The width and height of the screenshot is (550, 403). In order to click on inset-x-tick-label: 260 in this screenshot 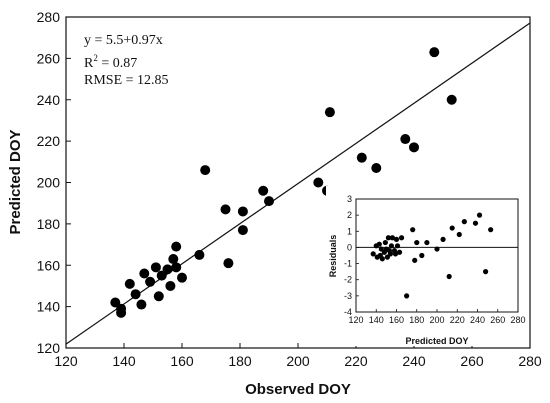, I will do `click(497, 320)`.